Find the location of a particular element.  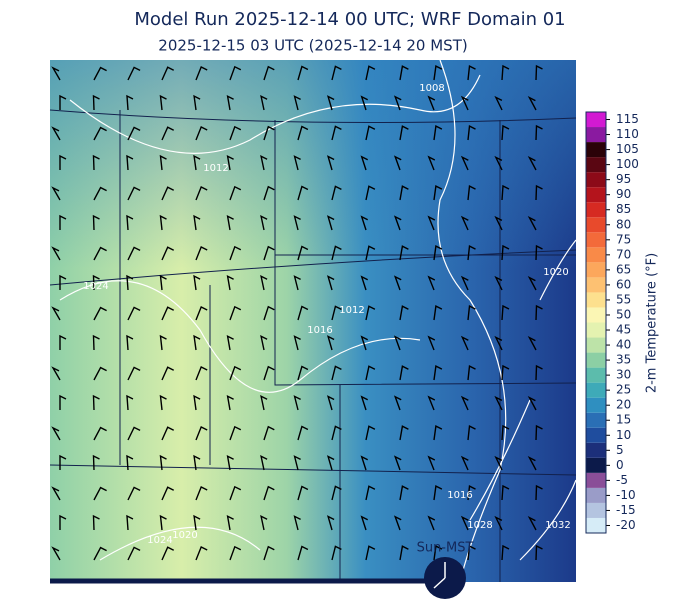

colorbar-tick-label: 10 is located at coordinates (623, 435).